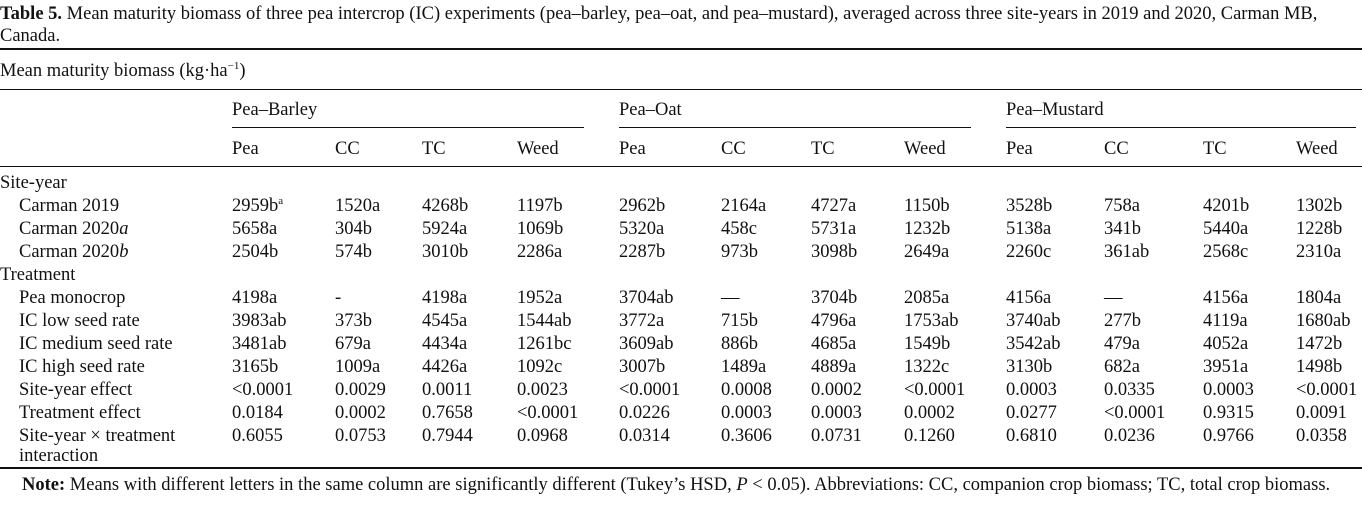 This screenshot has width=1362, height=525. Describe the element at coordinates (358, 367) in the screenshot. I see `table-cell: 1009a` at that location.